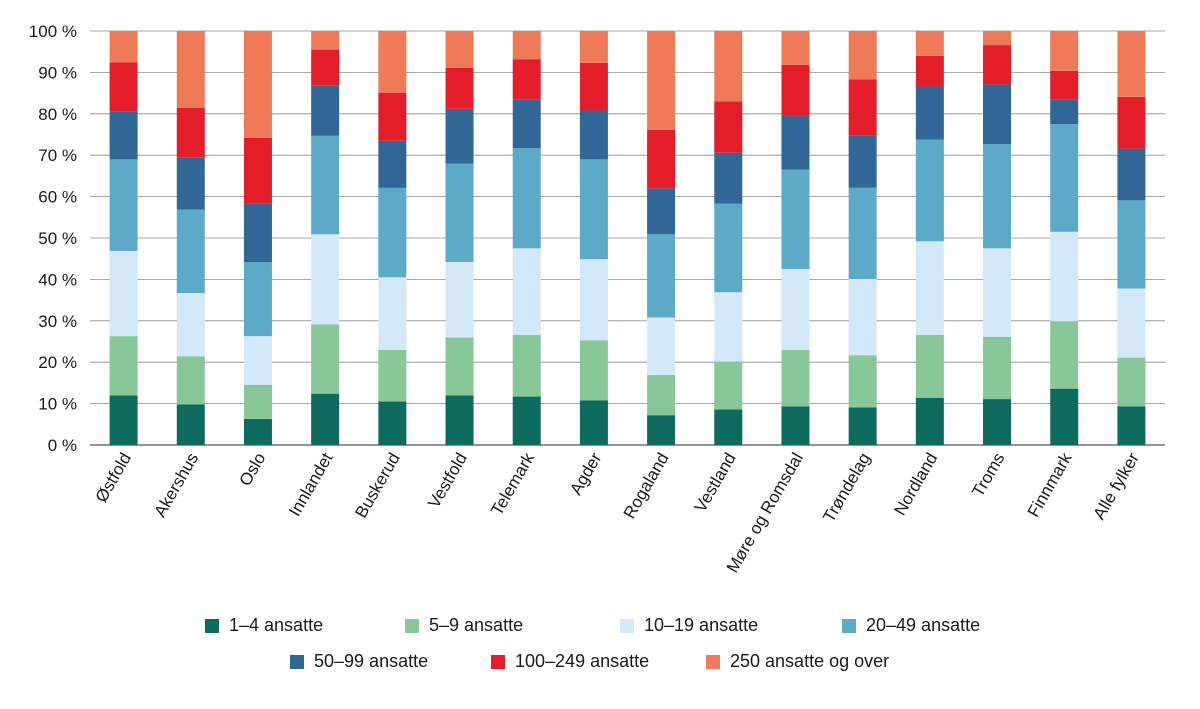  What do you see at coordinates (377, 486) in the screenshot?
I see `x-category-label: Buskerud` at bounding box center [377, 486].